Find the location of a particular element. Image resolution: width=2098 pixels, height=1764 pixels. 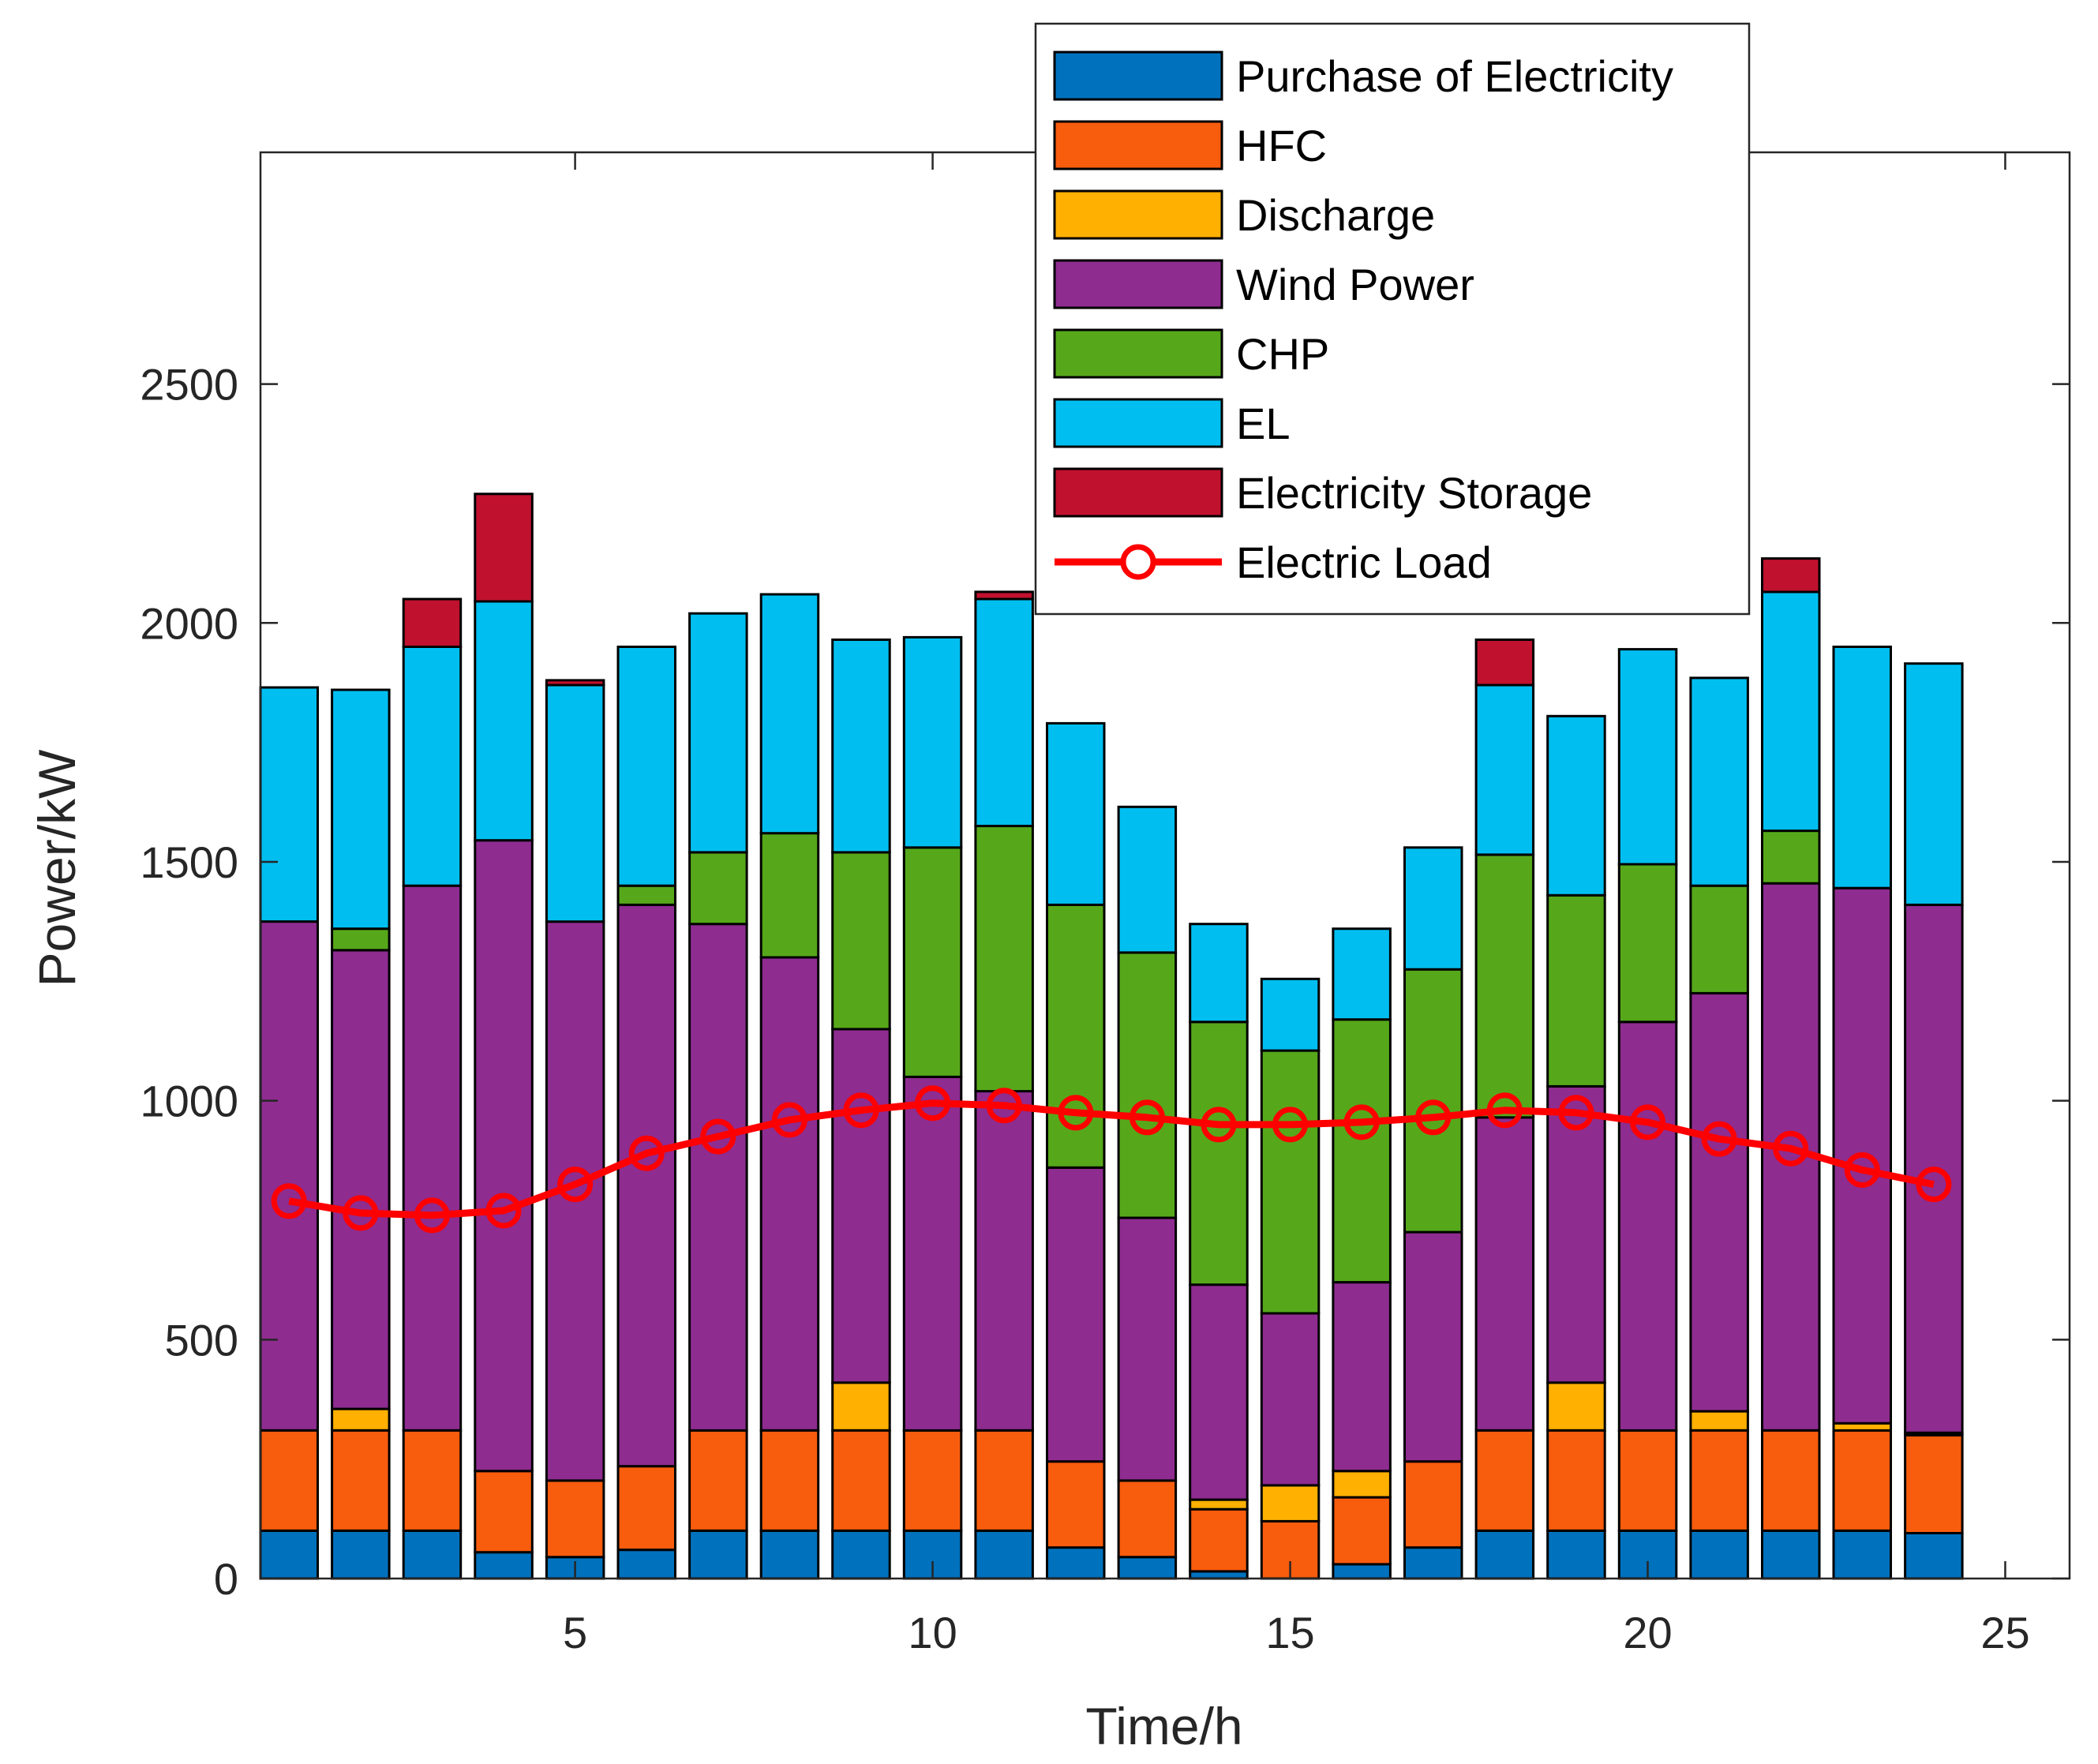

legend-marker-sample is located at coordinates (1138, 562).